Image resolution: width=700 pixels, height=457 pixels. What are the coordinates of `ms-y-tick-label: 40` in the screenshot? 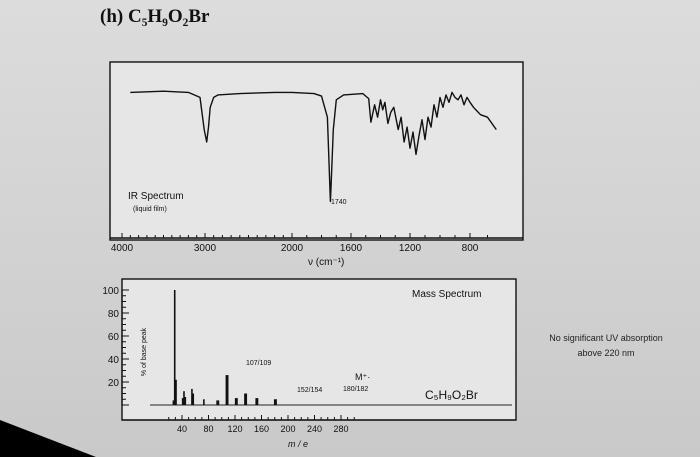 It's located at (114, 360).